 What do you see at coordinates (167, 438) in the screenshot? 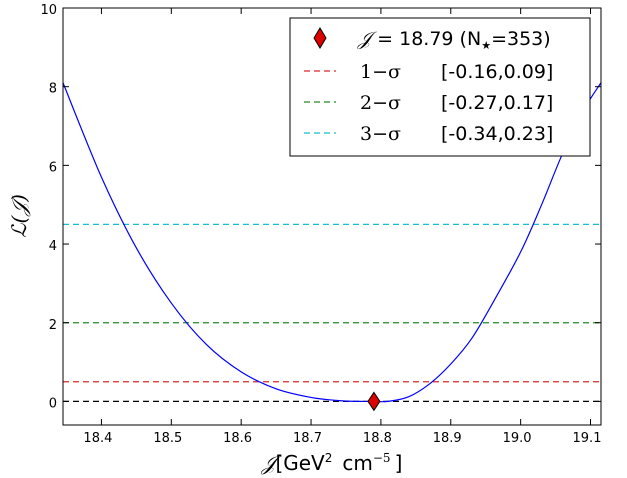
I see `x-tick-label: 18.5` at bounding box center [167, 438].